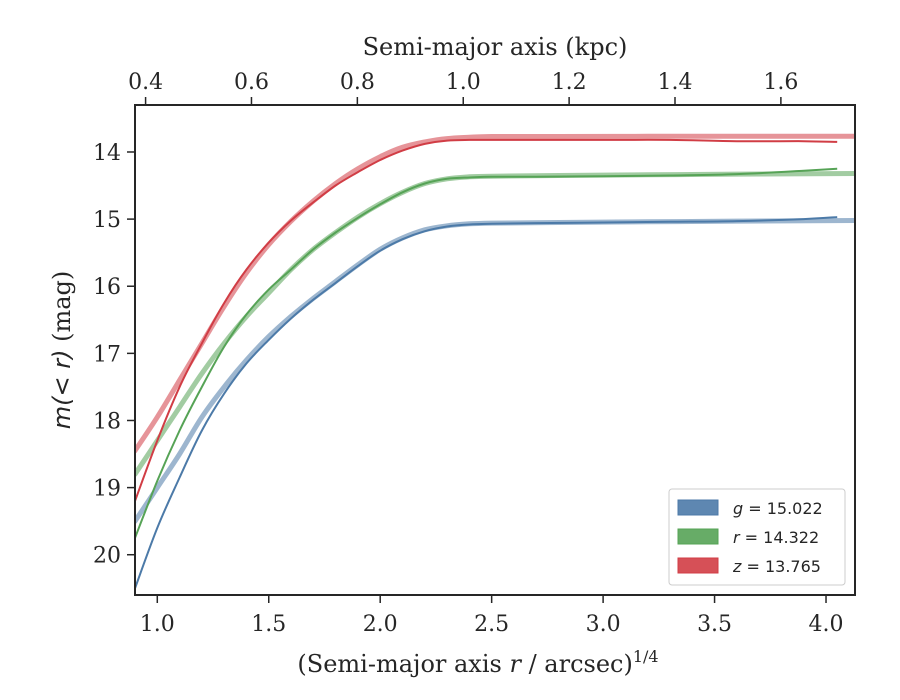 This screenshot has width=900, height=700. I want to click on top-x-axis: 0.4 0.6 0.8 1.0 1.2 1.4 1.6, so click(463, 87).